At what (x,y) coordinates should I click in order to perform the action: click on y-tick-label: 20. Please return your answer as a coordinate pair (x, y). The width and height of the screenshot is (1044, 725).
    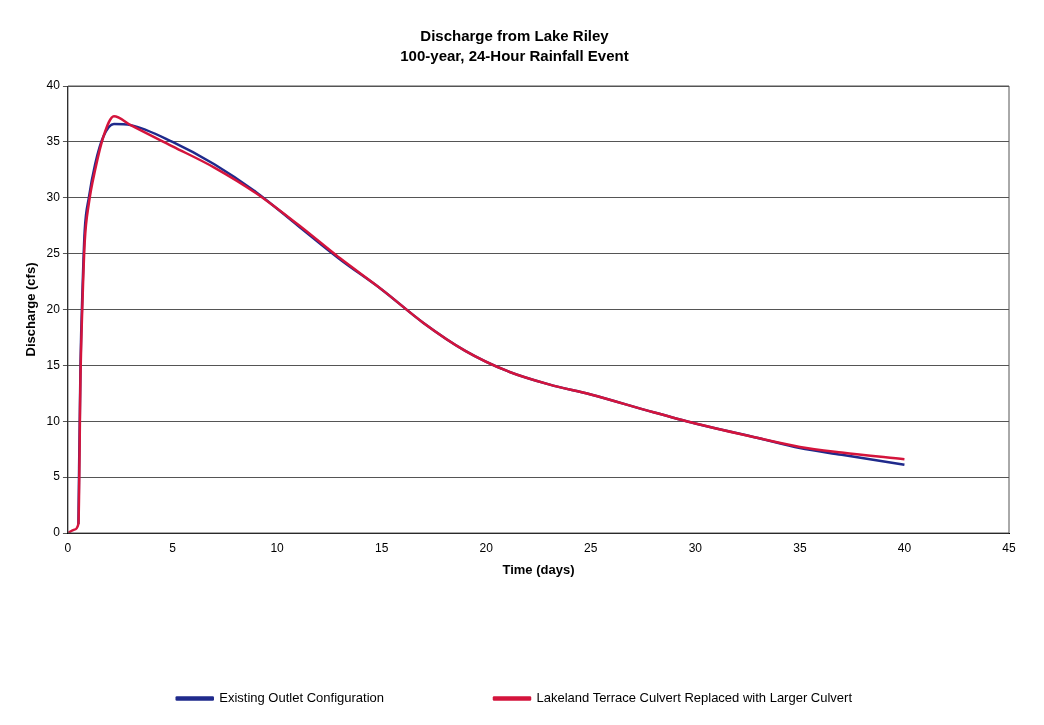
    Looking at the image, I should click on (53, 308).